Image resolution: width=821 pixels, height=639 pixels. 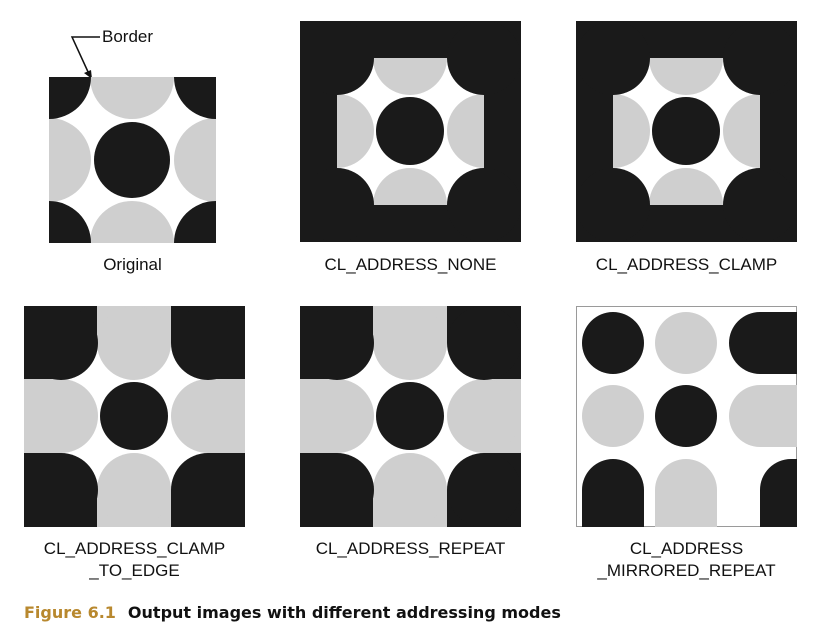 I want to click on caption-address-none: CL_ADDRESS_NONE, so click(x=410, y=265).